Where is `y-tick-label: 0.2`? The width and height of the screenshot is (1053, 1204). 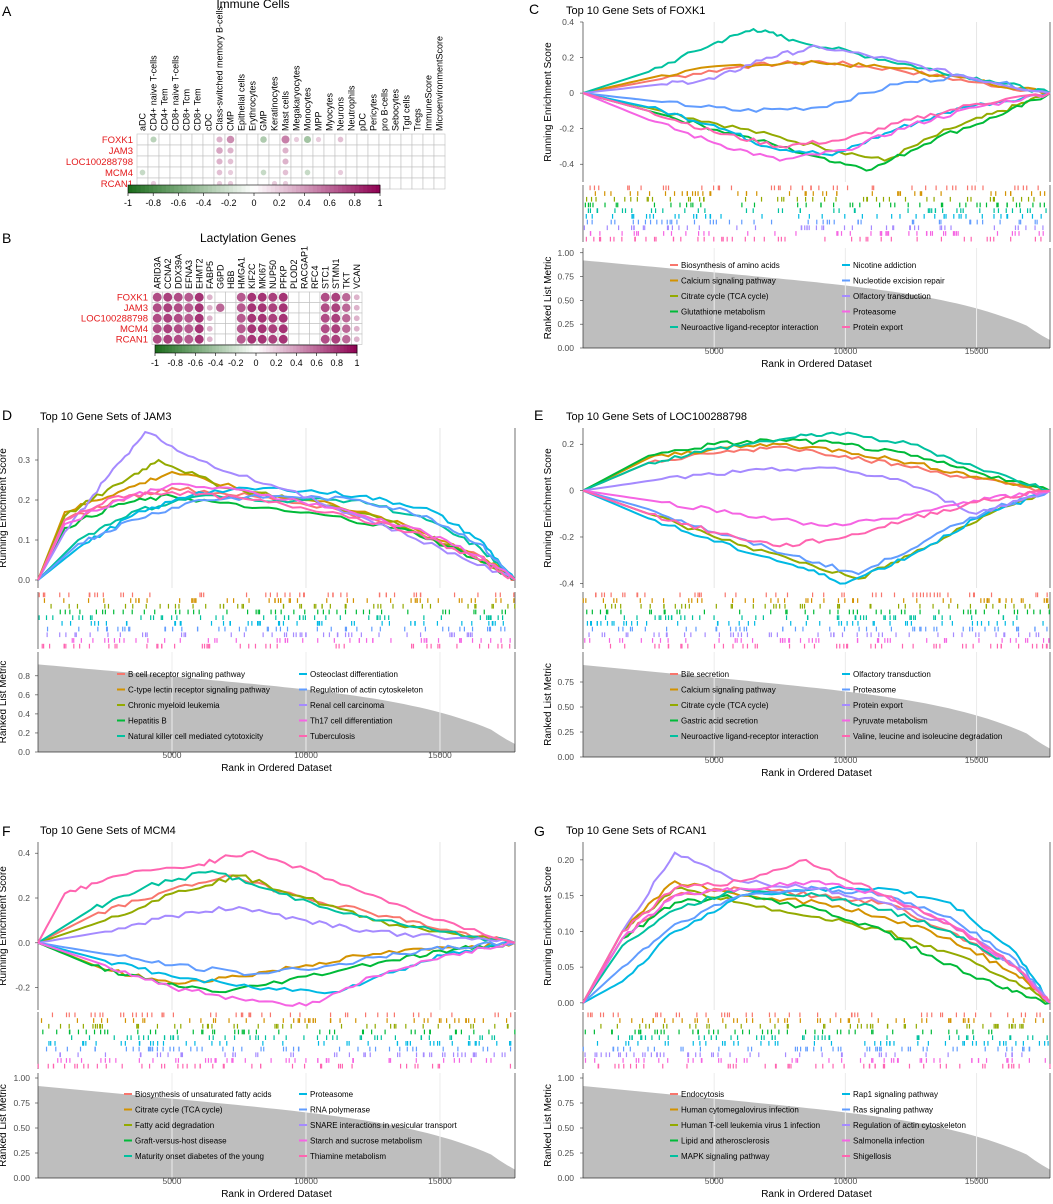
y-tick-label: 0.2 is located at coordinates (24, 500).